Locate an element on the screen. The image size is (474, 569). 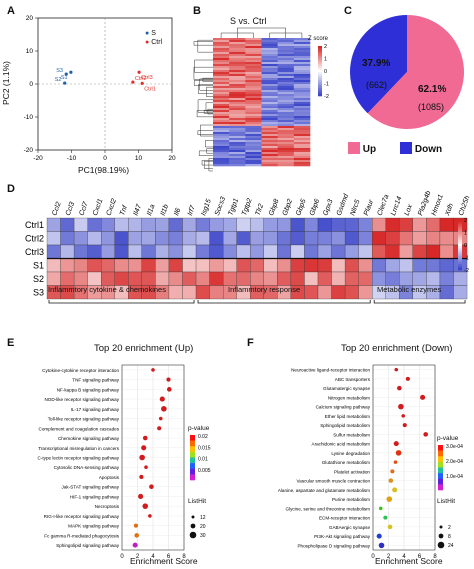
sample-label: Ctrl1 is located at coordinates (34, 225).